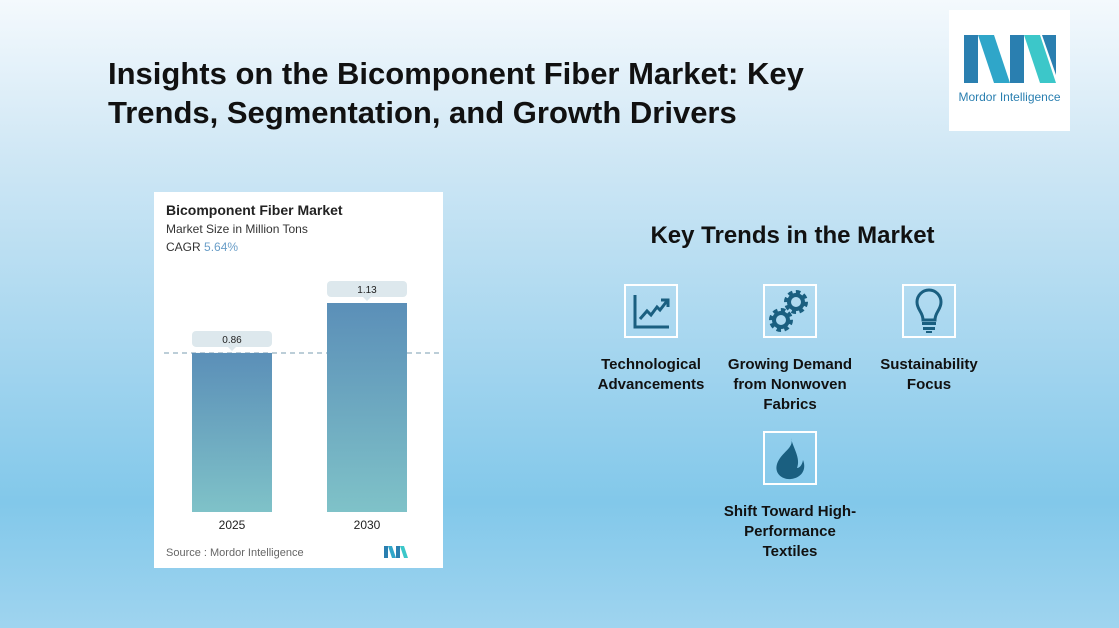 This screenshot has height=628, width=1119. I want to click on trend-label: Growing Demand from Nonwoven Fabrics, so click(790, 384).